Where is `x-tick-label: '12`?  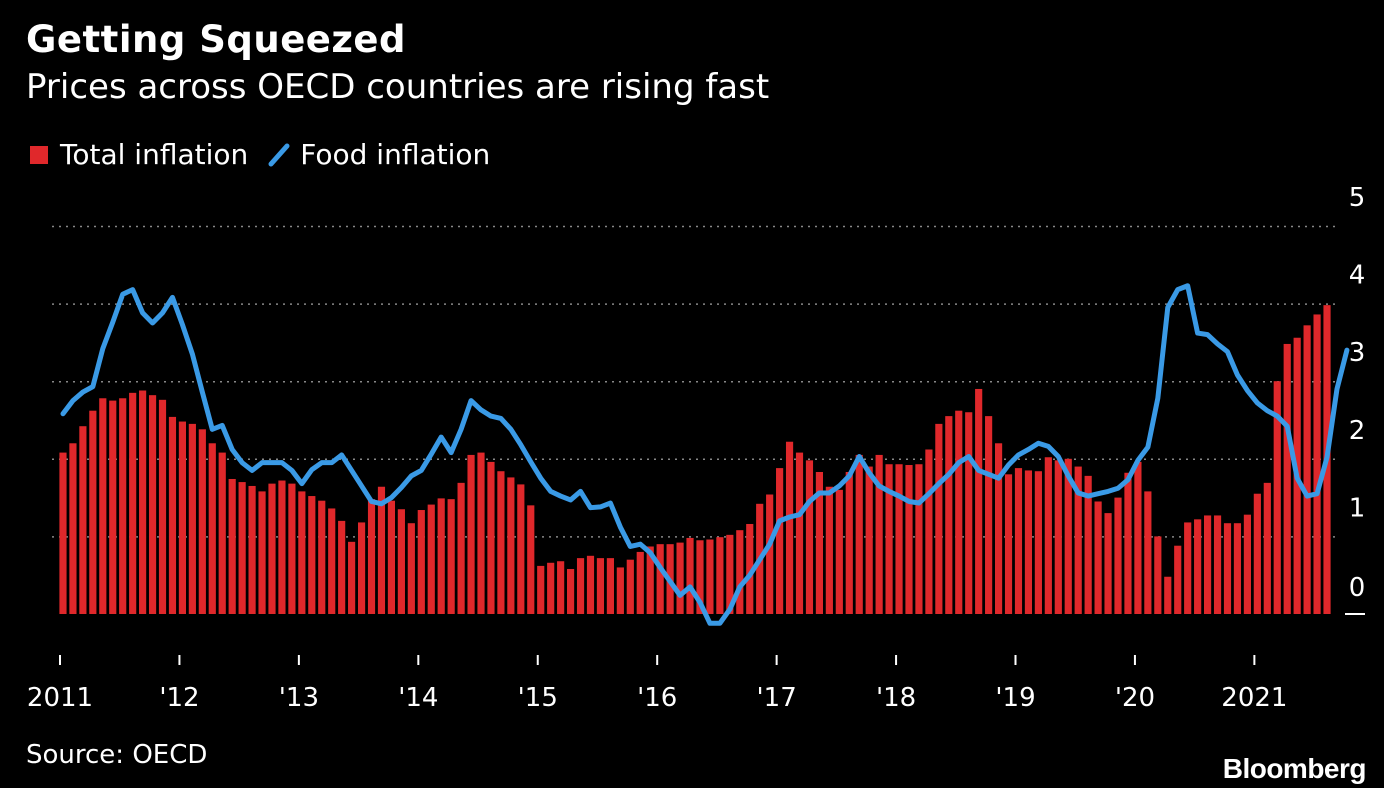 x-tick-label: '12 is located at coordinates (179, 698).